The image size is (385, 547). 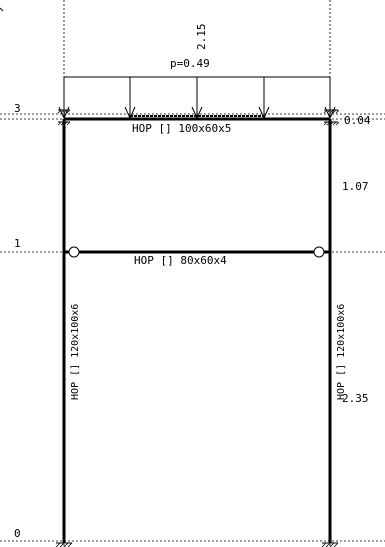 What do you see at coordinates (331, 117) in the screenshot?
I see `top-right-support` at bounding box center [331, 117].